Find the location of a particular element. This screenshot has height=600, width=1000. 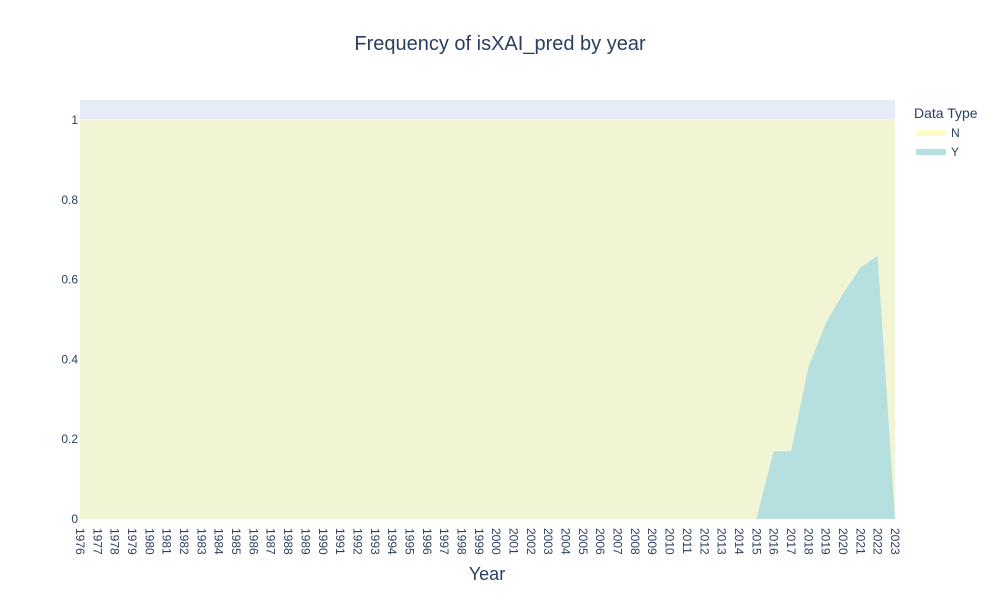

x-tick-label: 2003 is located at coordinates (548, 541).